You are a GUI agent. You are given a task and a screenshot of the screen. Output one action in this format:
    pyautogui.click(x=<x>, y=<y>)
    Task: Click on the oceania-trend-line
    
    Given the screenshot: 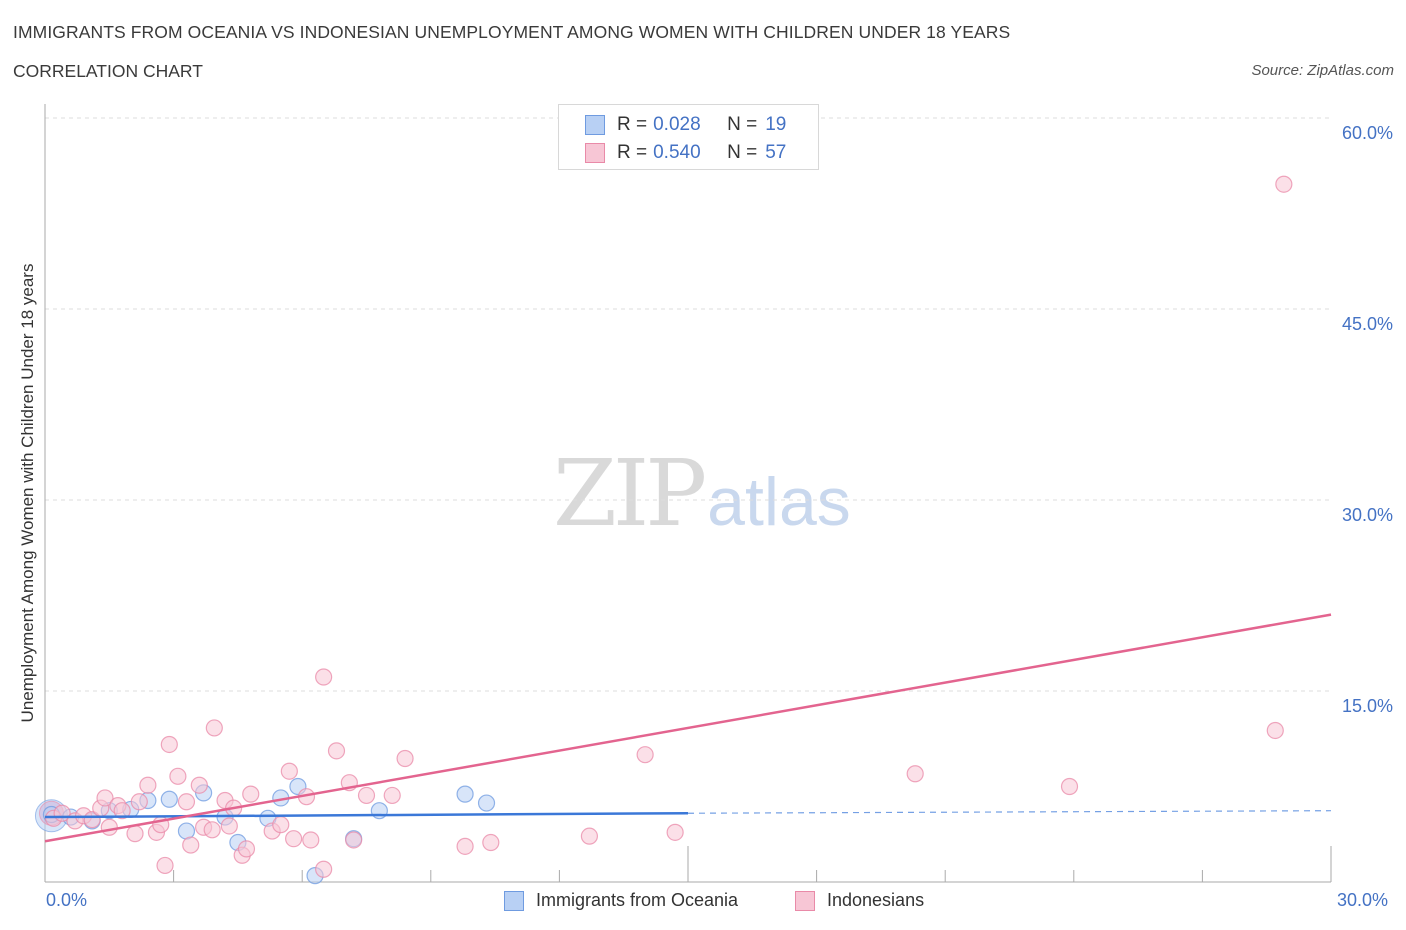 What is the action you would take?
    pyautogui.click(x=366, y=815)
    